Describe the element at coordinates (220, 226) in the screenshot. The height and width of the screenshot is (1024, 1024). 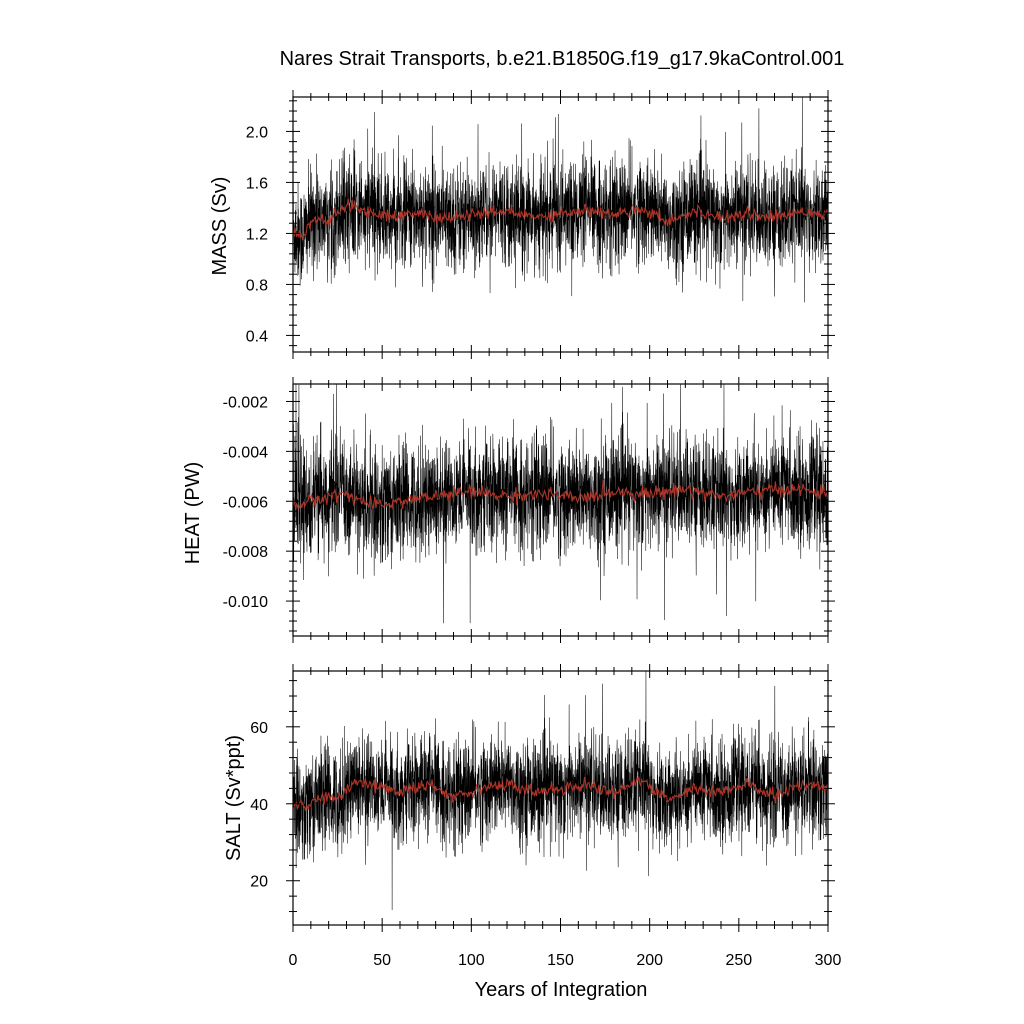
I see `mass-axis-title: MASS (Sv)` at that location.